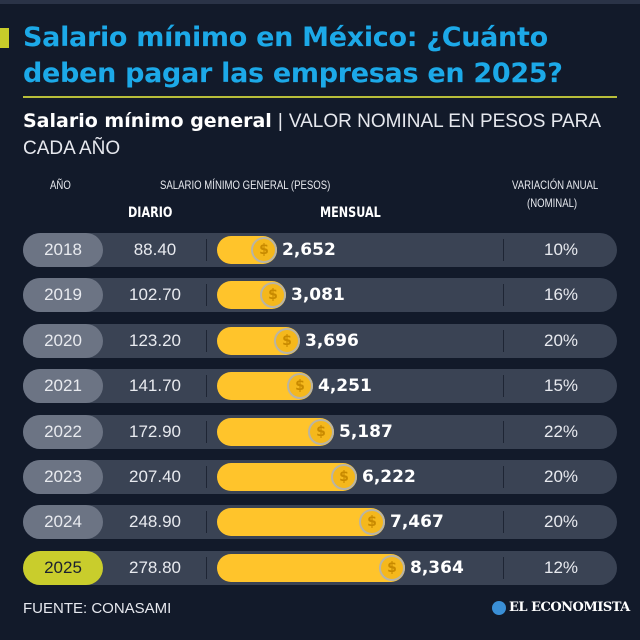 The height and width of the screenshot is (640, 640). Describe the element at coordinates (147, 121) in the screenshot. I see `subtitle-bold: Salario mínimo general` at that location.